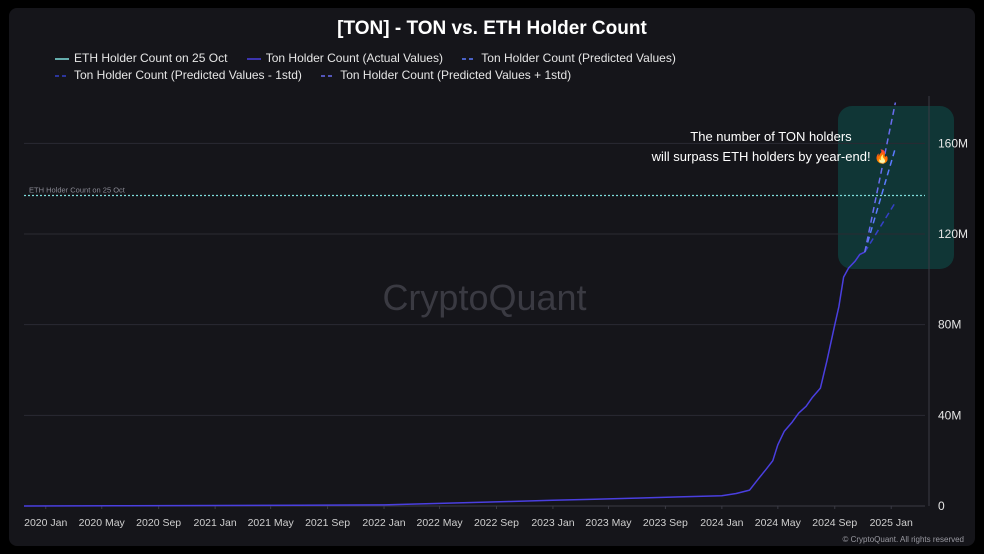  What do you see at coordinates (328, 76) in the screenshot?
I see `legend-swatch-ton-plus-std` at bounding box center [328, 76].